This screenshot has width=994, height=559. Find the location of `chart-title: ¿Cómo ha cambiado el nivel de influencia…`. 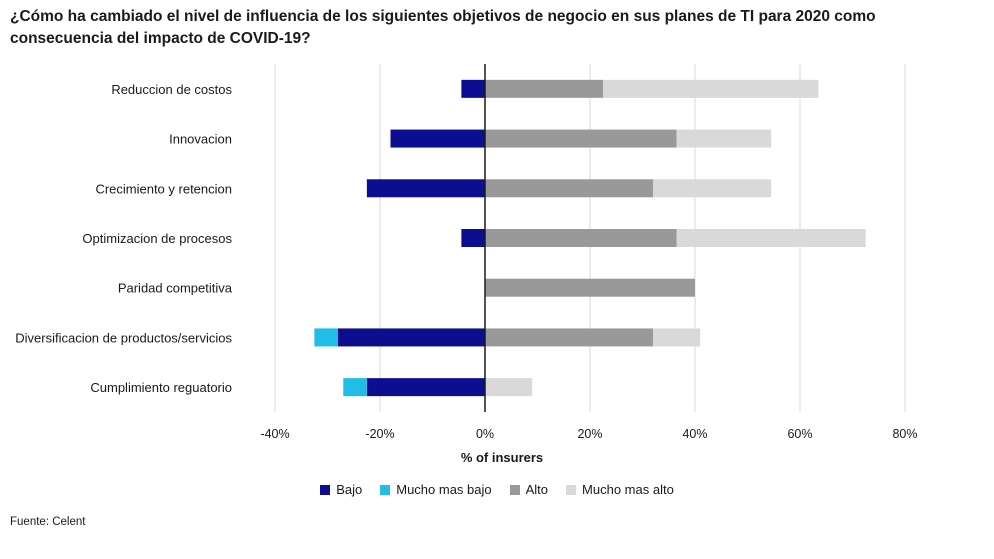

chart-title: ¿Cómo ha cambiado el nivel de influencia… is located at coordinates (443, 27).